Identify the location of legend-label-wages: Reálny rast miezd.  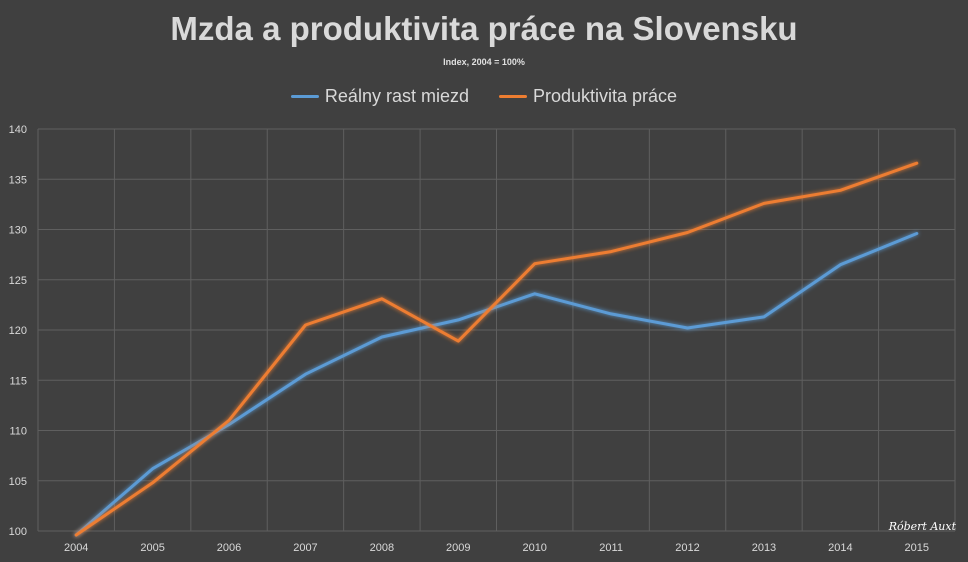
(396, 96).